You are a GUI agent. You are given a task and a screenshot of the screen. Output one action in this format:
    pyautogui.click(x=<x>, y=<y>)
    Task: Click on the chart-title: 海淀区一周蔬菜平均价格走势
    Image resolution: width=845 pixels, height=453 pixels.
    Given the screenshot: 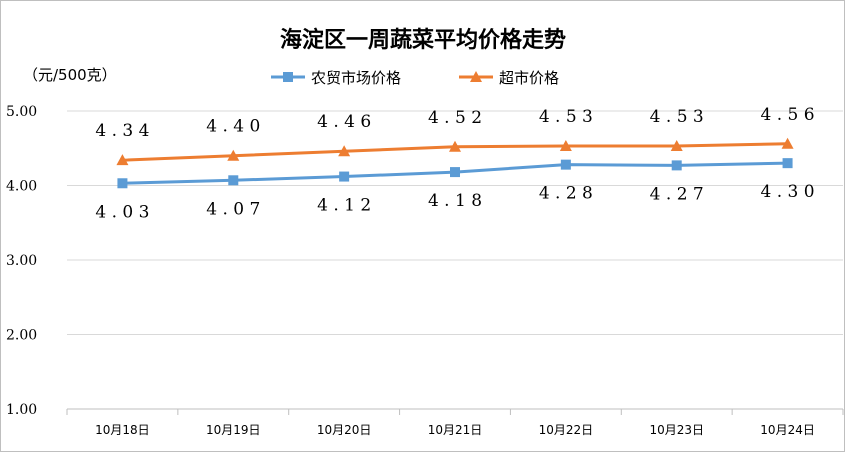 What is the action you would take?
    pyautogui.click(x=423, y=40)
    